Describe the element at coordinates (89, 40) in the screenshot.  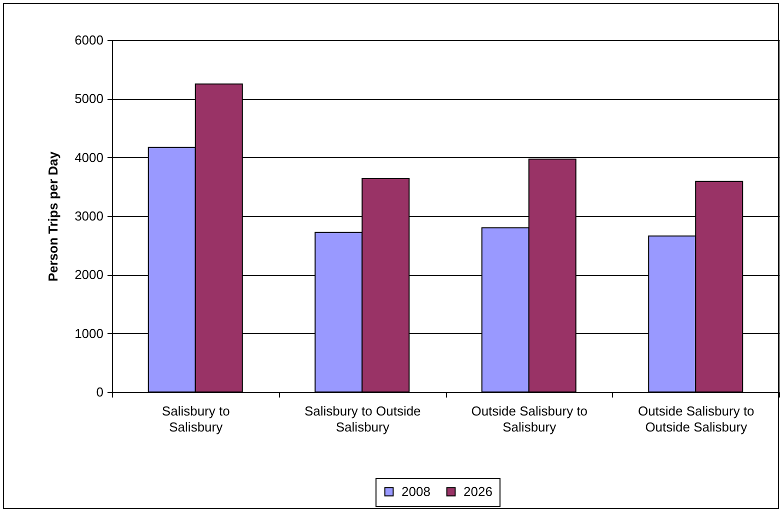
I see `y-tick-label: 6000` at that location.